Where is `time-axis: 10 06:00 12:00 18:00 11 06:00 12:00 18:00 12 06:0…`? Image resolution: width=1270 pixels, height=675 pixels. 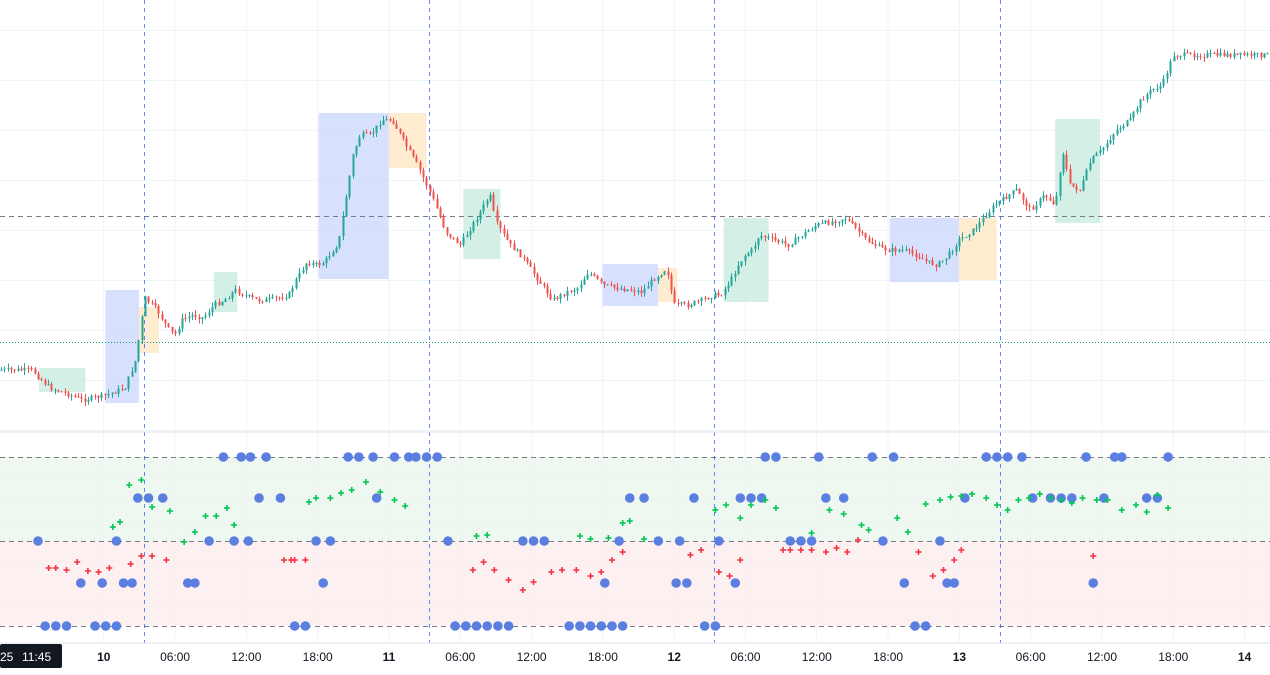
time-axis: 10 06:00 12:00 18:00 11 06:00 12:00 18:00 12 06:0… is located at coordinates (635, 653).